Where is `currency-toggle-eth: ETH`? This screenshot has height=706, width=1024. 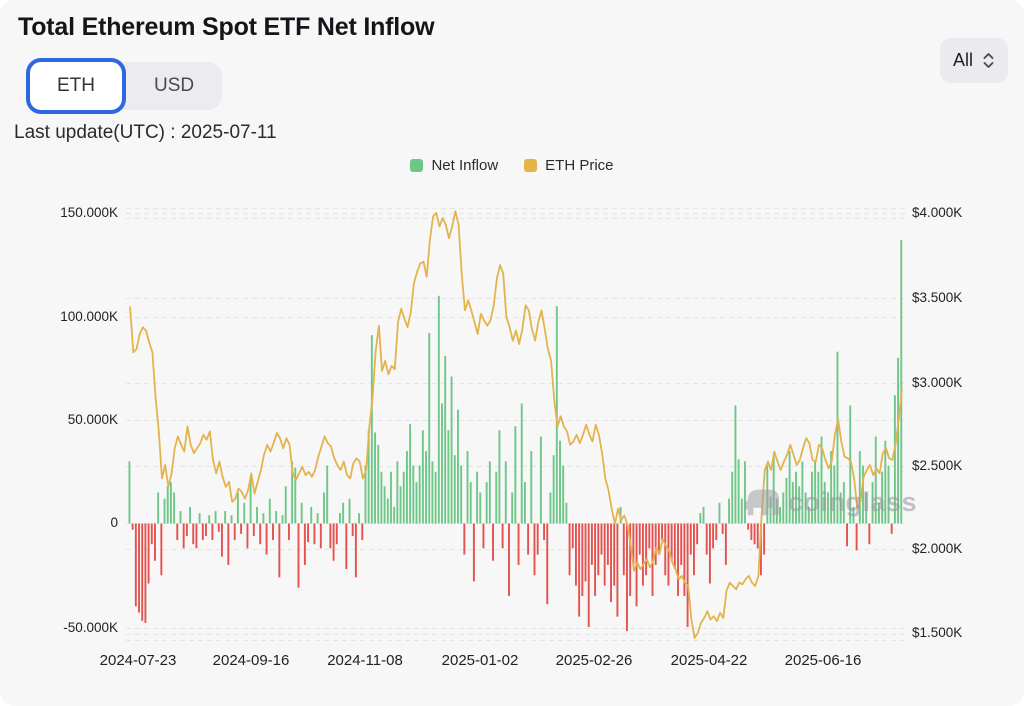
currency-toggle-eth: ETH is located at coordinates (76, 86).